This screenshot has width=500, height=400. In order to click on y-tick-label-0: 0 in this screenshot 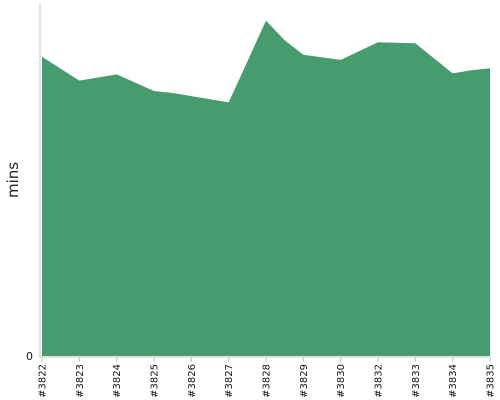, I will do `click(29, 356)`.